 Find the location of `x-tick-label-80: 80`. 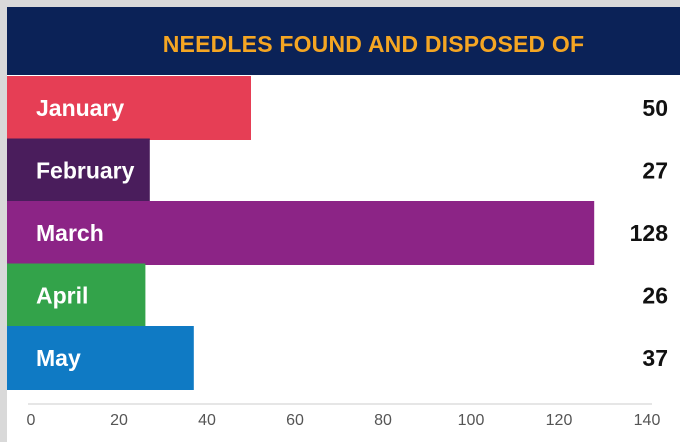

x-tick-label-80: 80 is located at coordinates (383, 420).